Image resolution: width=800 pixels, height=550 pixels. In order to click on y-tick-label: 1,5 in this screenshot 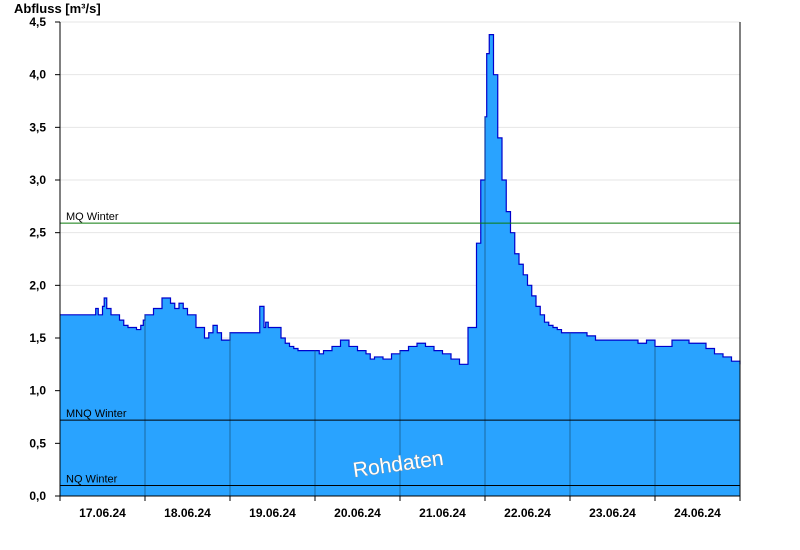, I will do `click(37, 338)`.